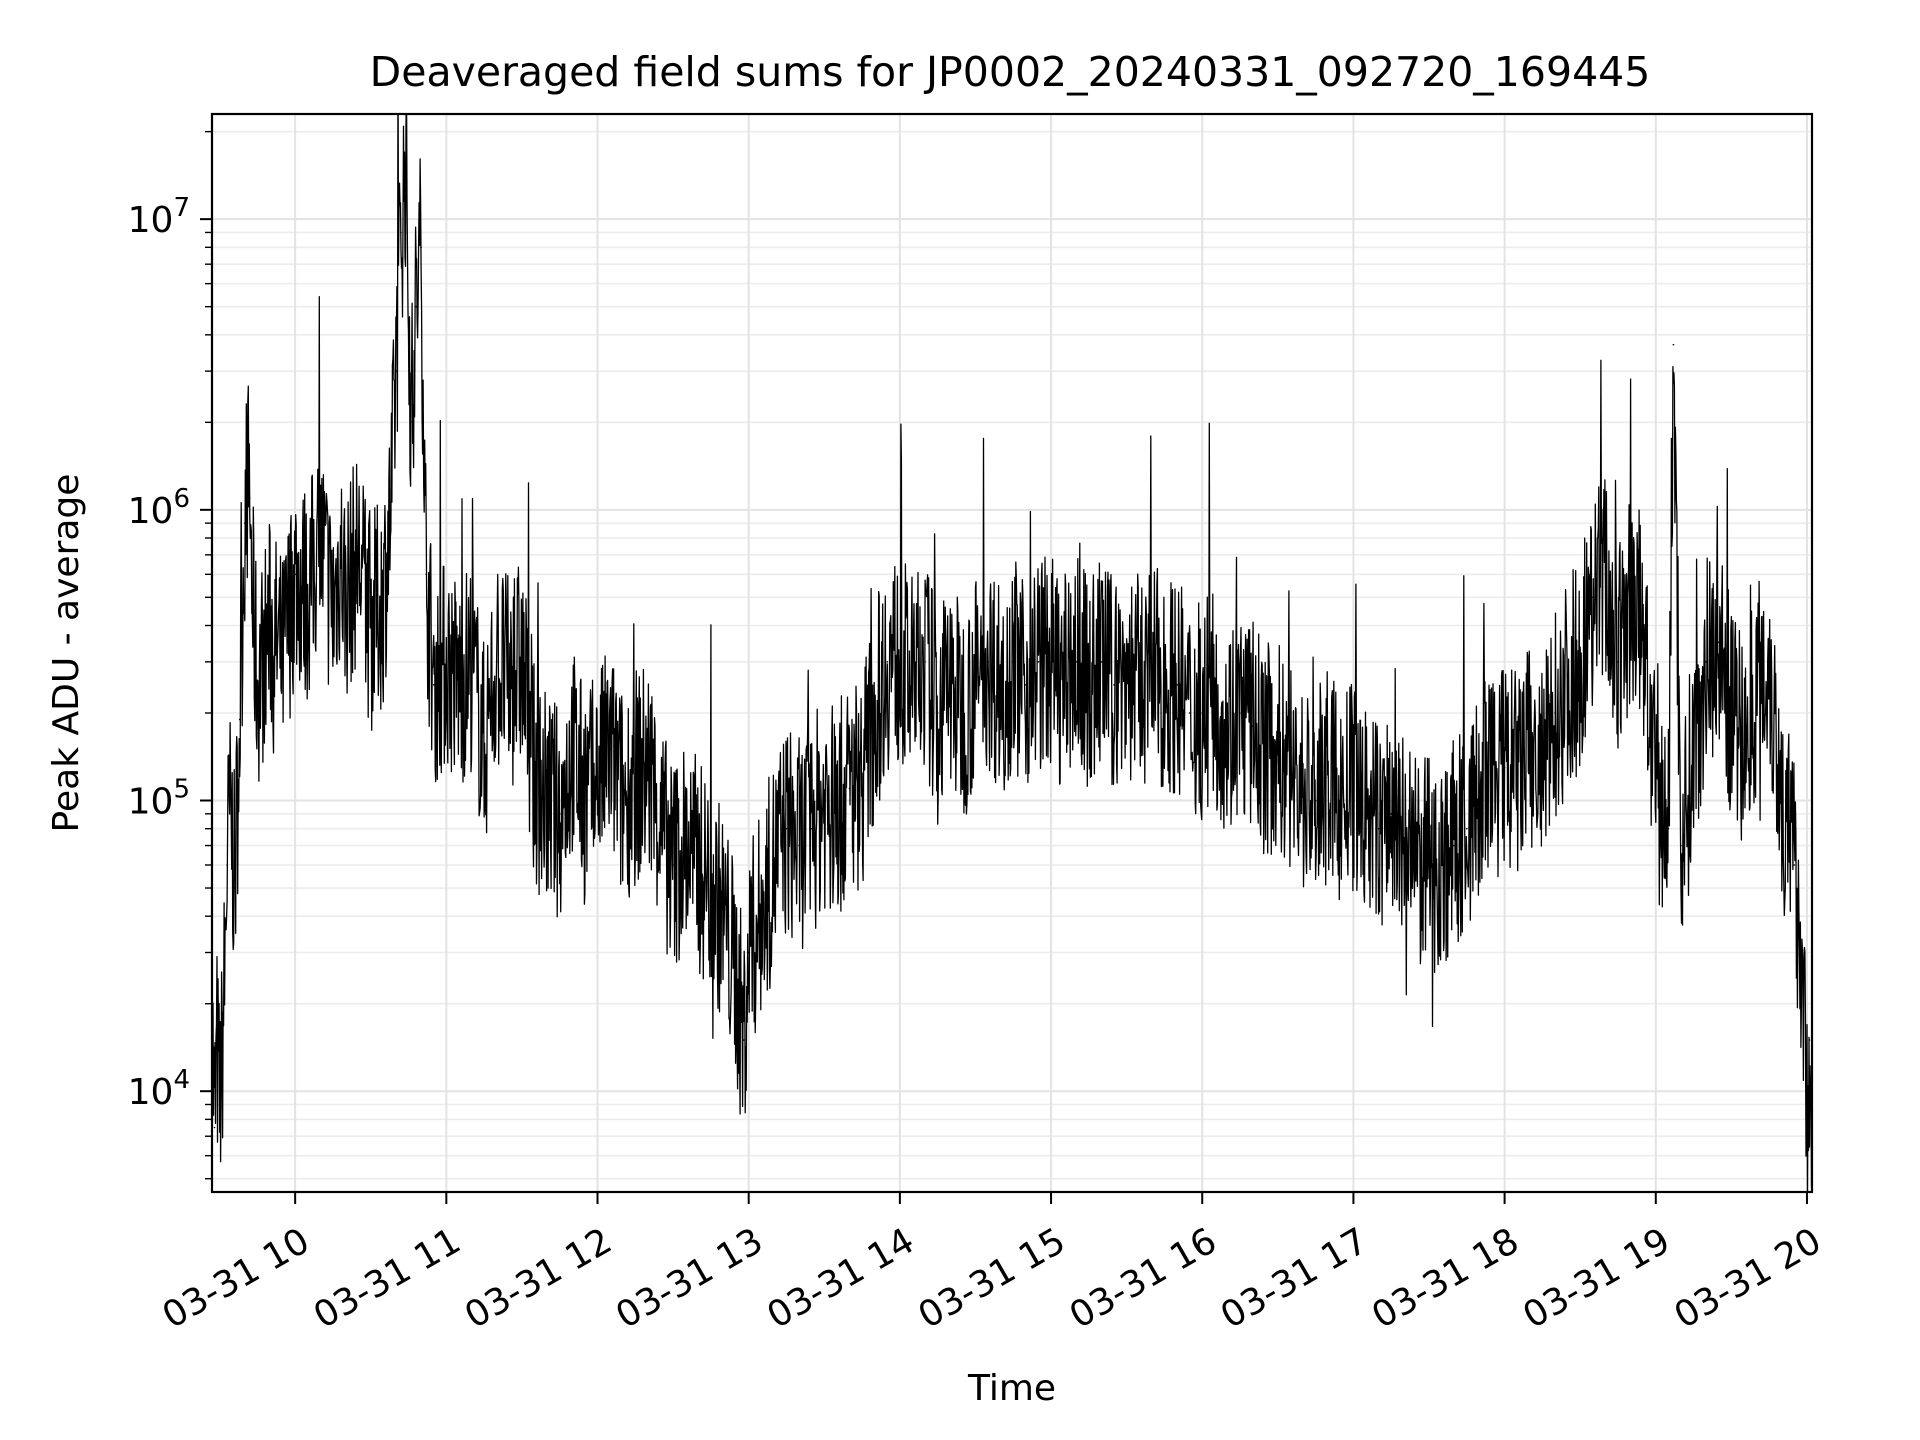  What do you see at coordinates (159, 217) in the screenshot?
I see `y-tick-label: 10⁷` at bounding box center [159, 217].